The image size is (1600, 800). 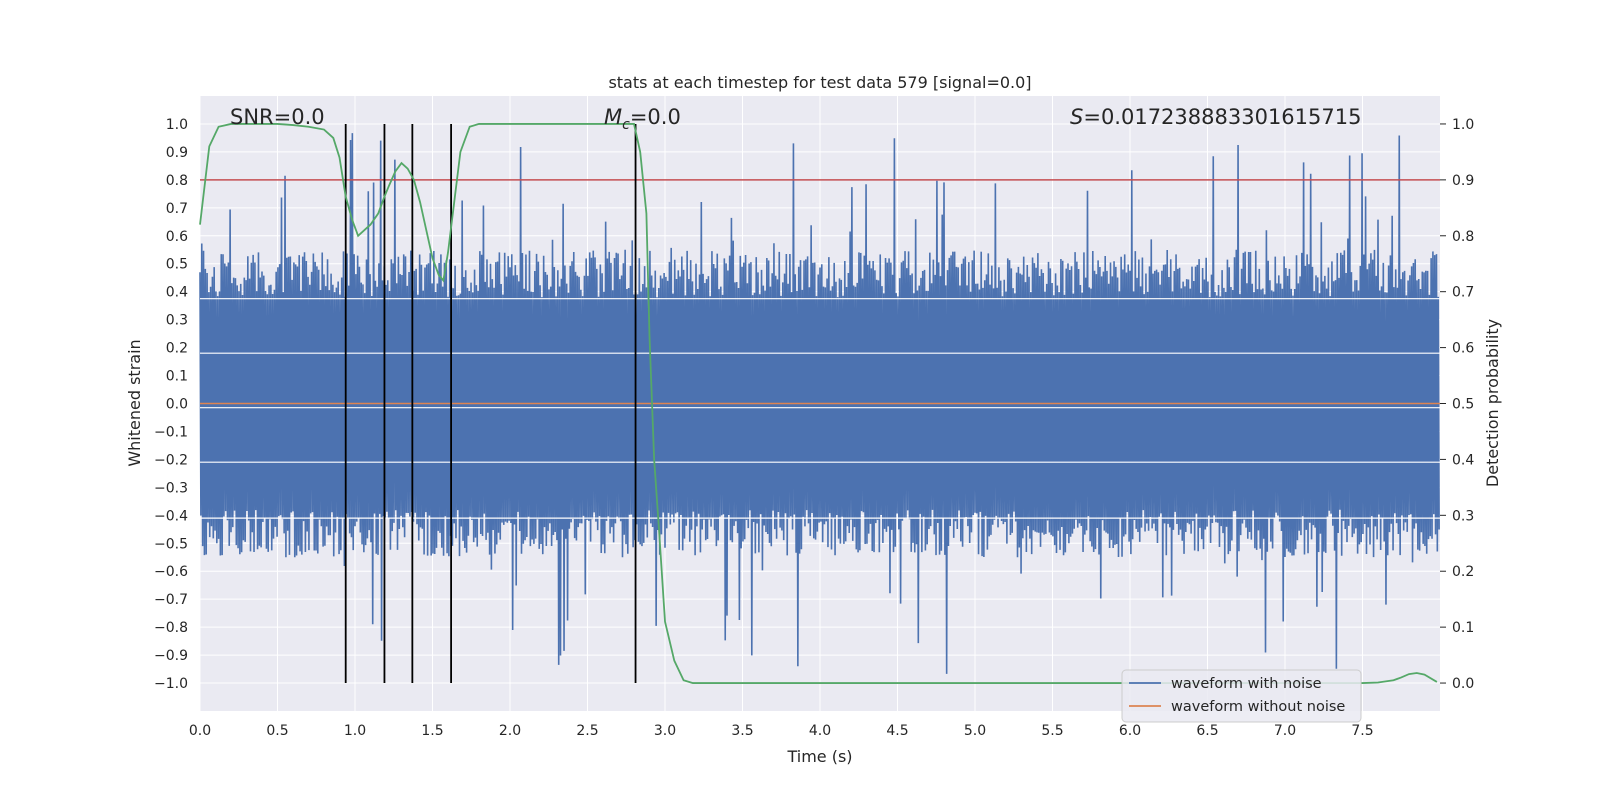 What do you see at coordinates (1463, 516) in the screenshot?
I see `y2-tick-label: 0.3` at bounding box center [1463, 516].